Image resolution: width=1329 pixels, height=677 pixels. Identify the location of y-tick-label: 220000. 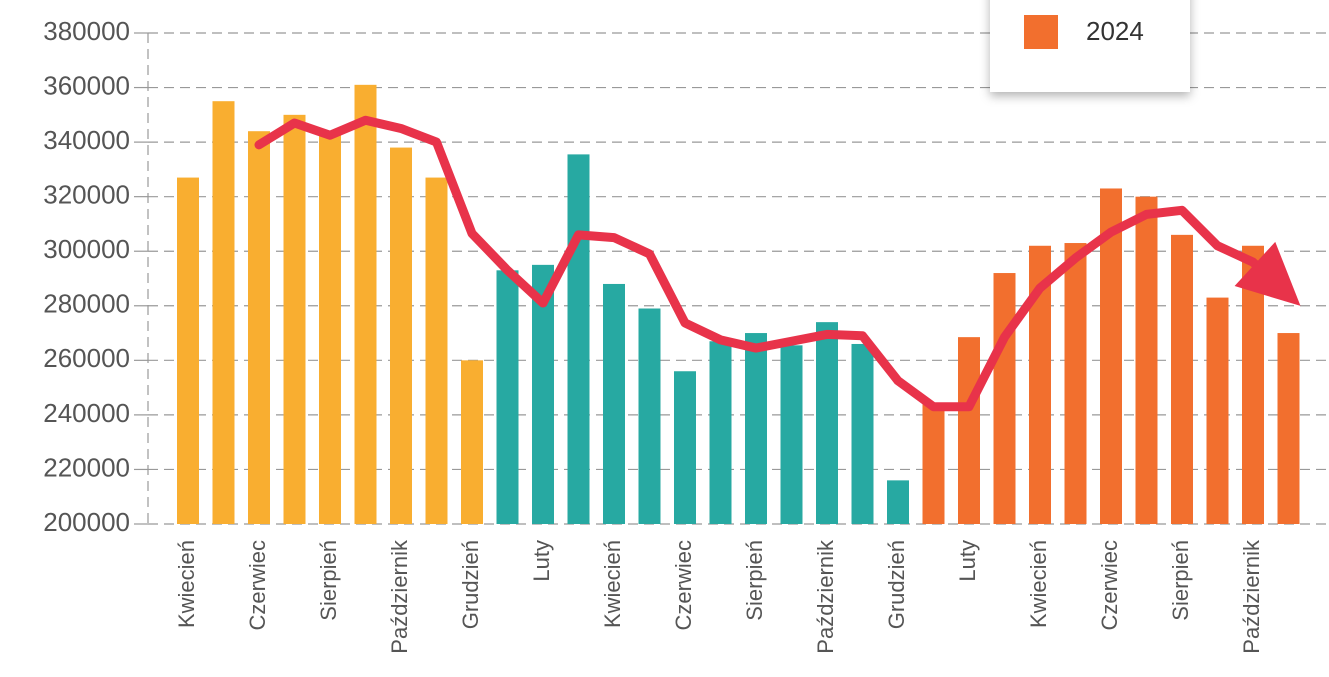
(86, 467).